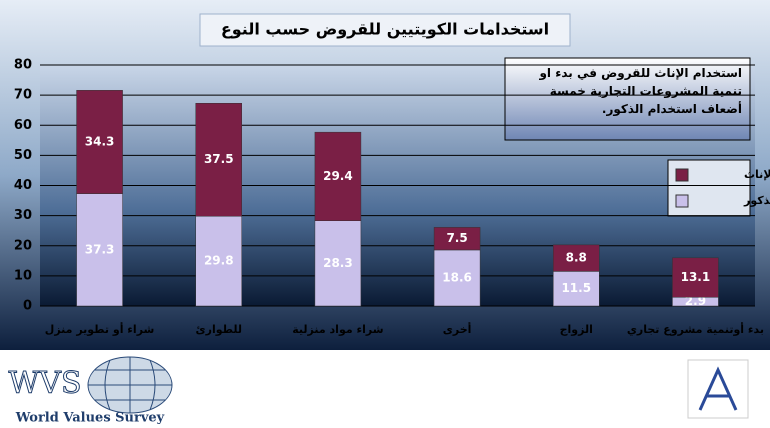 This screenshot has width=770, height=428. I want to click on x-tick-label: أخرى, so click(457, 329).